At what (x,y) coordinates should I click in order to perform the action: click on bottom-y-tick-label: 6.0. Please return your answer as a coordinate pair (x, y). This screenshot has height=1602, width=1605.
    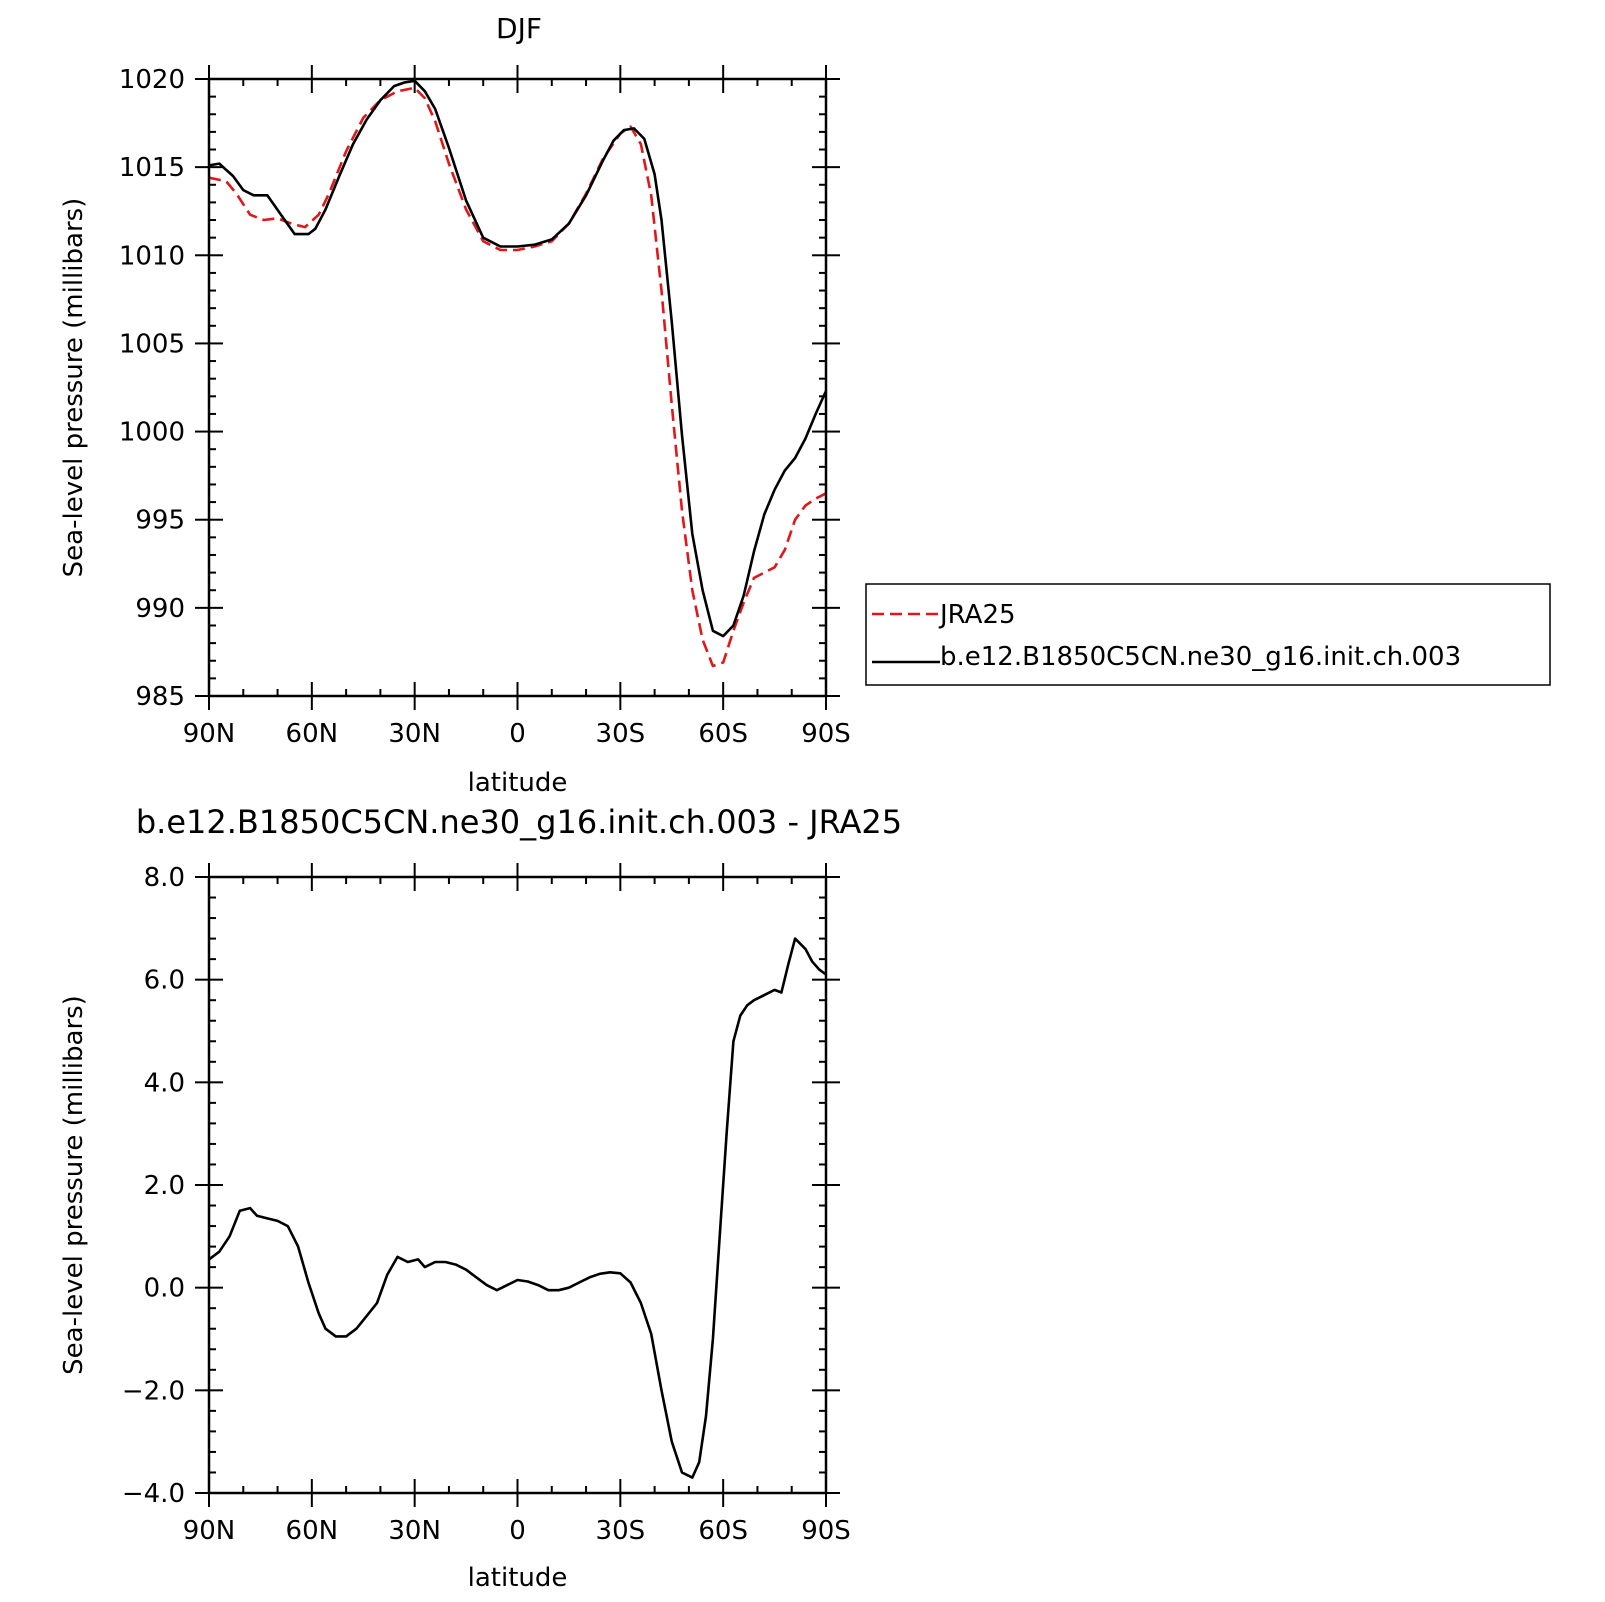
    Looking at the image, I should click on (164, 981).